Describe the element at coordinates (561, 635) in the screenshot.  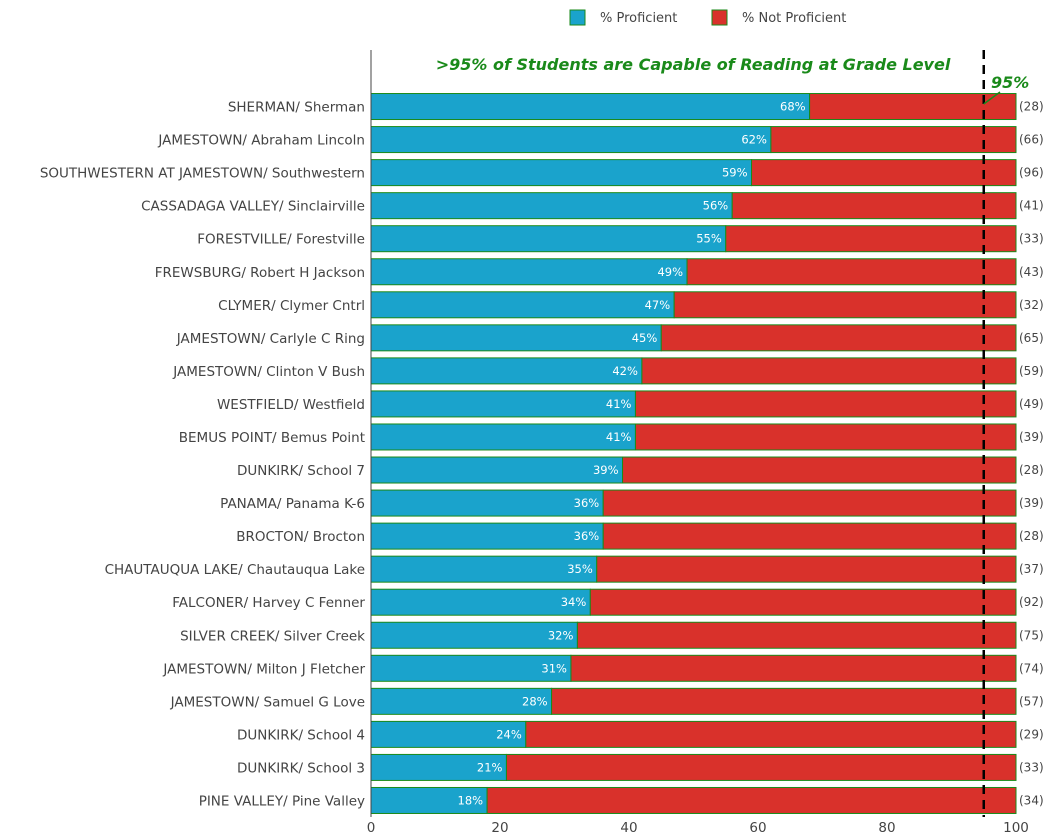
I see `bar-data-label: 32%` at that location.